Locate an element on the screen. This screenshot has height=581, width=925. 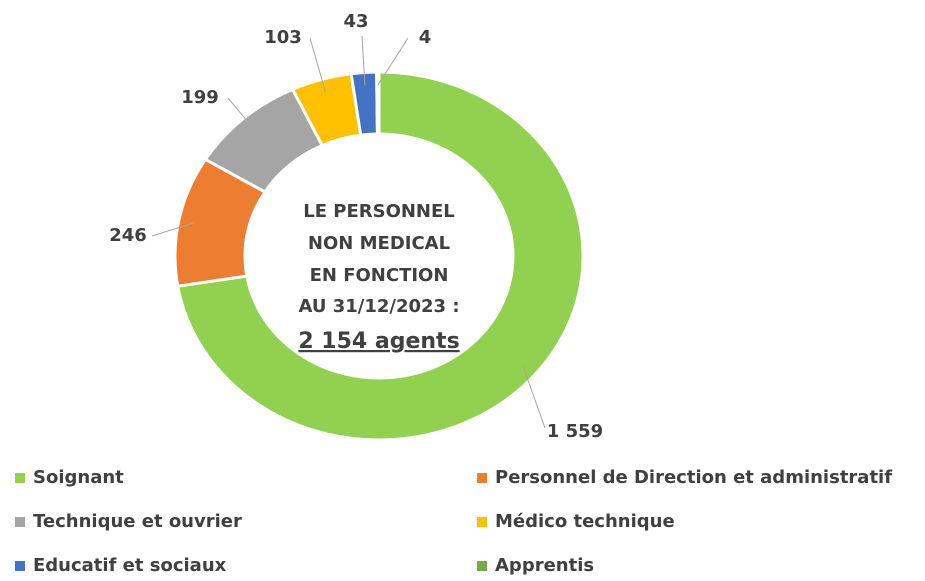
center-text: AU 31/12/2023 : is located at coordinates (378, 306).